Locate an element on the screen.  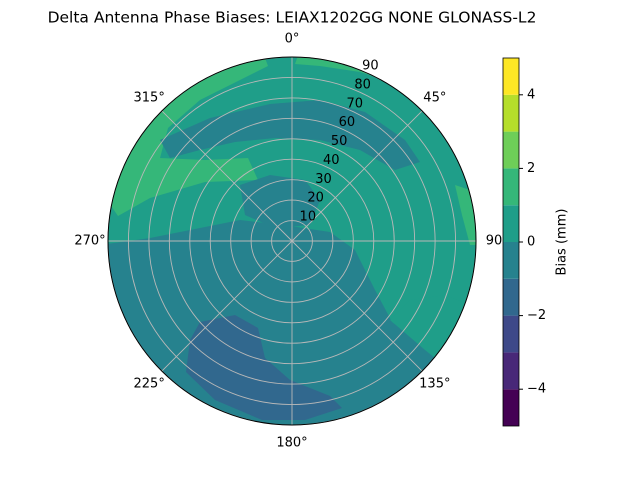
theta-tick-label: 225° is located at coordinates (149, 383).